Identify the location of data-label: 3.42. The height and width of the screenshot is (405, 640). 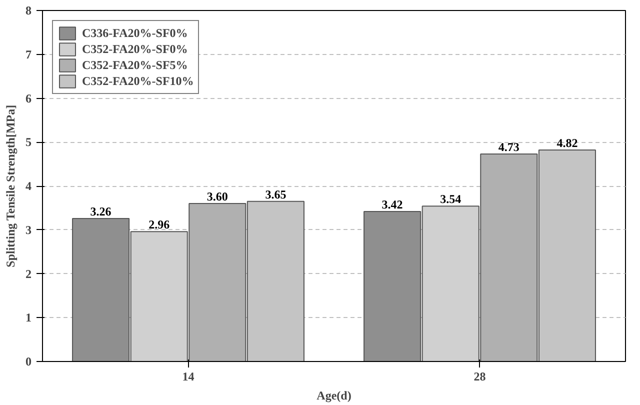
(392, 204).